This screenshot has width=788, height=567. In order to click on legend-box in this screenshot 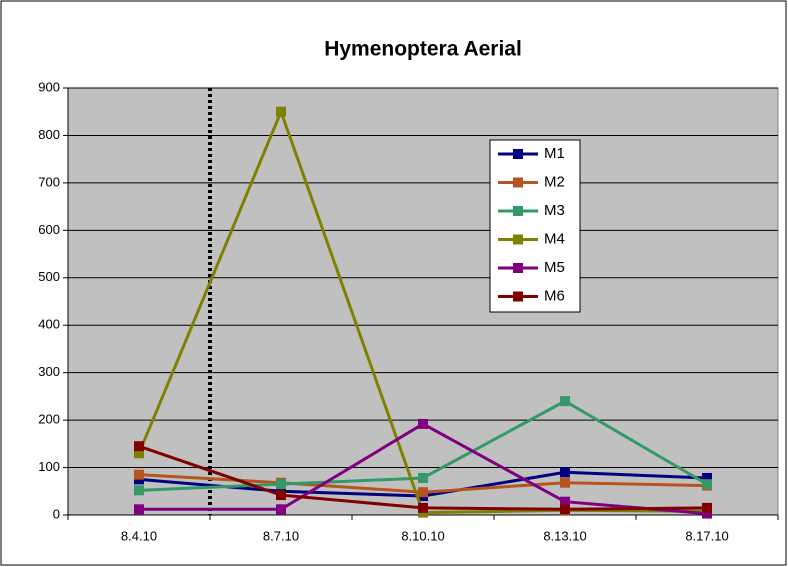, I will do `click(535, 226)`.